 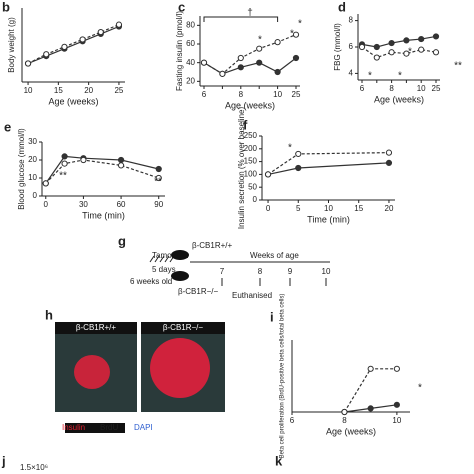 What do you see at coordinates (272, 316) in the screenshot?
I see `panel-label: i` at bounding box center [272, 316].